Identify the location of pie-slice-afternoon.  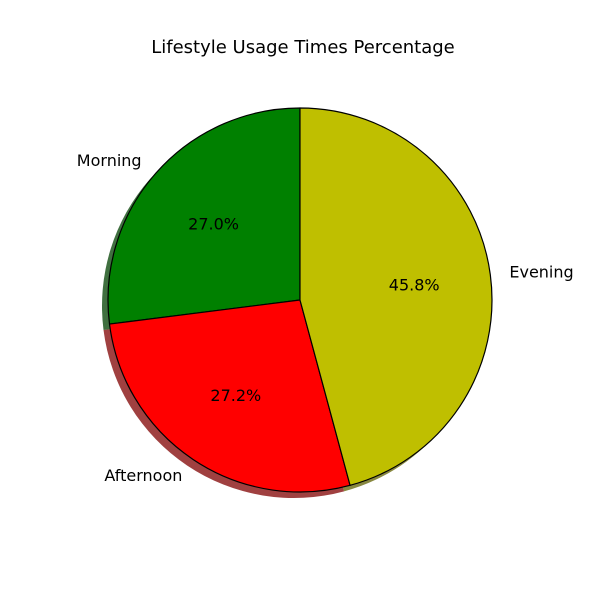
(229, 396).